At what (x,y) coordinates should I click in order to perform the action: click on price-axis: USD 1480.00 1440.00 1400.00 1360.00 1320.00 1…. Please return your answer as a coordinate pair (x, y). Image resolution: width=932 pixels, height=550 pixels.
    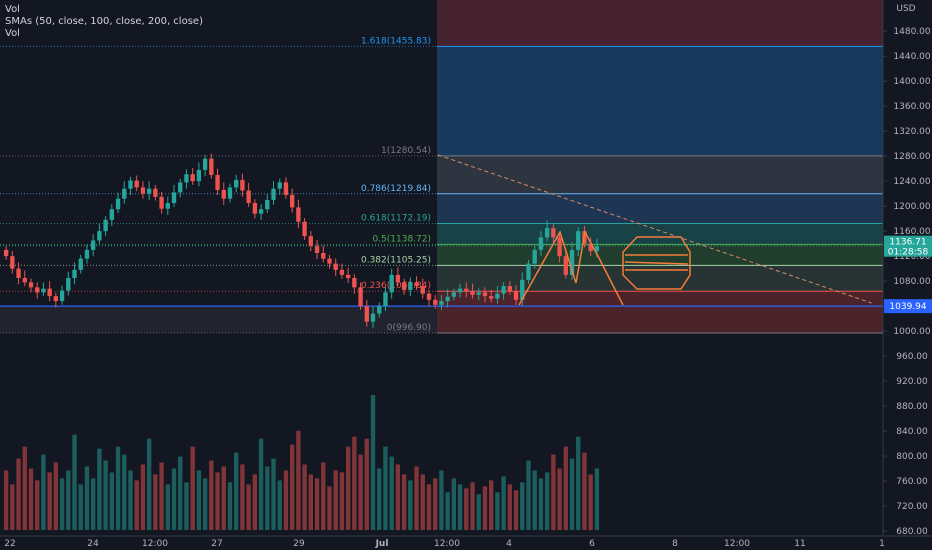
    Looking at the image, I should click on (907, 268).